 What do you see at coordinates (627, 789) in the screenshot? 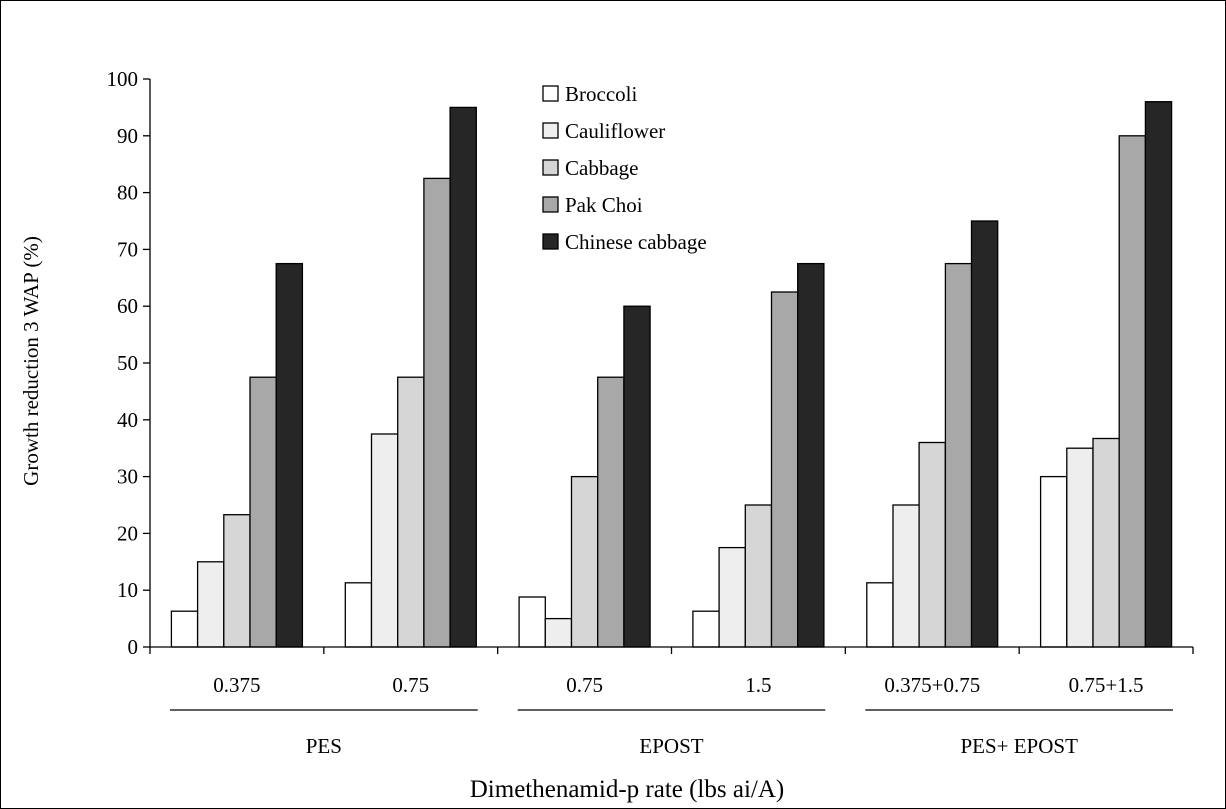
I see `x-axis-label: Dimethenamid-p rate (lbs ai/A)` at bounding box center [627, 789].